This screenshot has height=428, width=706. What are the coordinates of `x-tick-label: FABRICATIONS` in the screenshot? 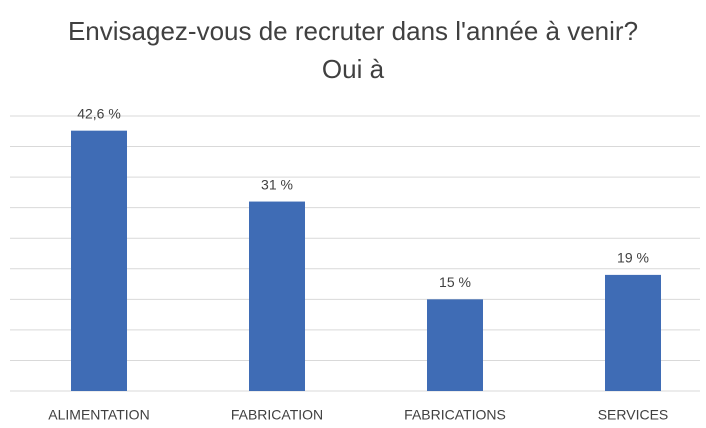 It's located at (455, 415).